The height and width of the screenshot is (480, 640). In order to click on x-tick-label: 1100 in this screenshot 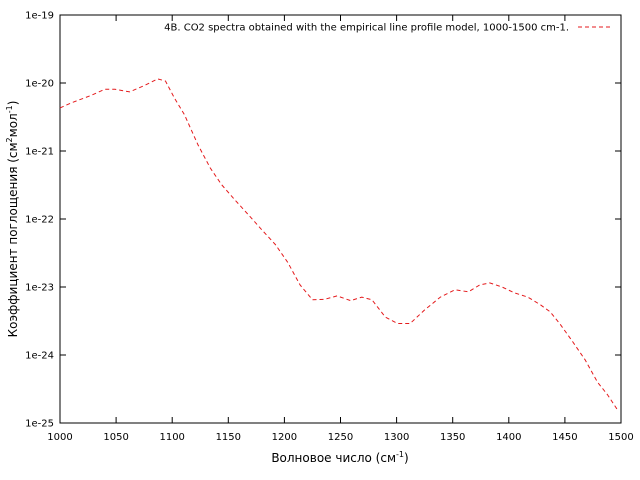, I will do `click(171, 437)`.